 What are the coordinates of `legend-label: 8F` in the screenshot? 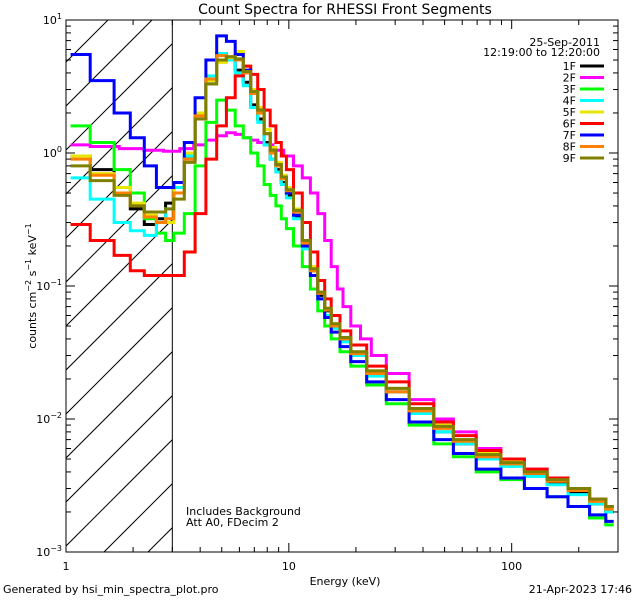 It's located at (569, 147).